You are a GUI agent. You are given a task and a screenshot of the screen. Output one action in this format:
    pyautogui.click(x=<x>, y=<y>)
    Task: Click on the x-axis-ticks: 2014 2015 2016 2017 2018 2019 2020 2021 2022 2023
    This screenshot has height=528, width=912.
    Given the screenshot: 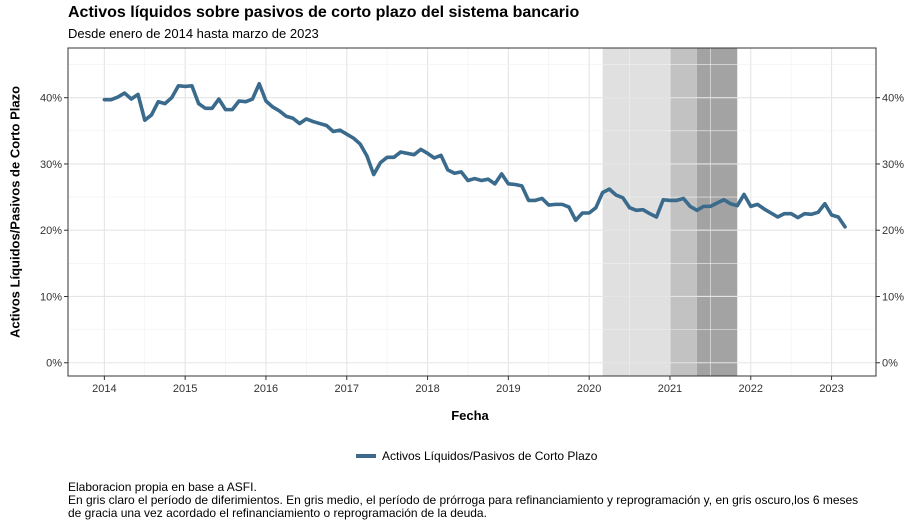 What is the action you would take?
    pyautogui.click(x=468, y=385)
    